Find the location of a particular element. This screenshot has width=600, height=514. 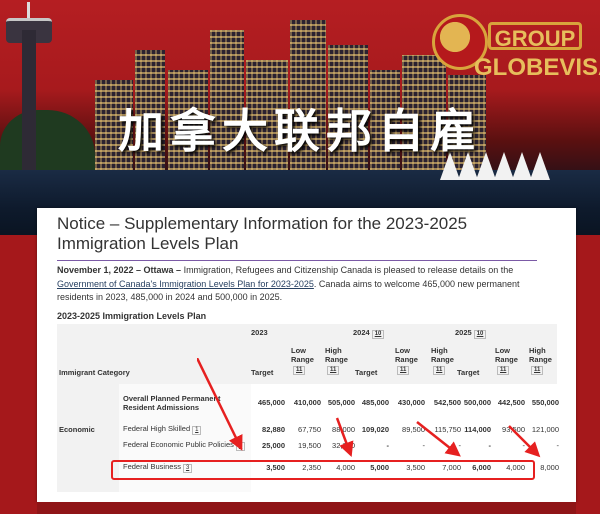

row-group: Economic is located at coordinates (77, 429).